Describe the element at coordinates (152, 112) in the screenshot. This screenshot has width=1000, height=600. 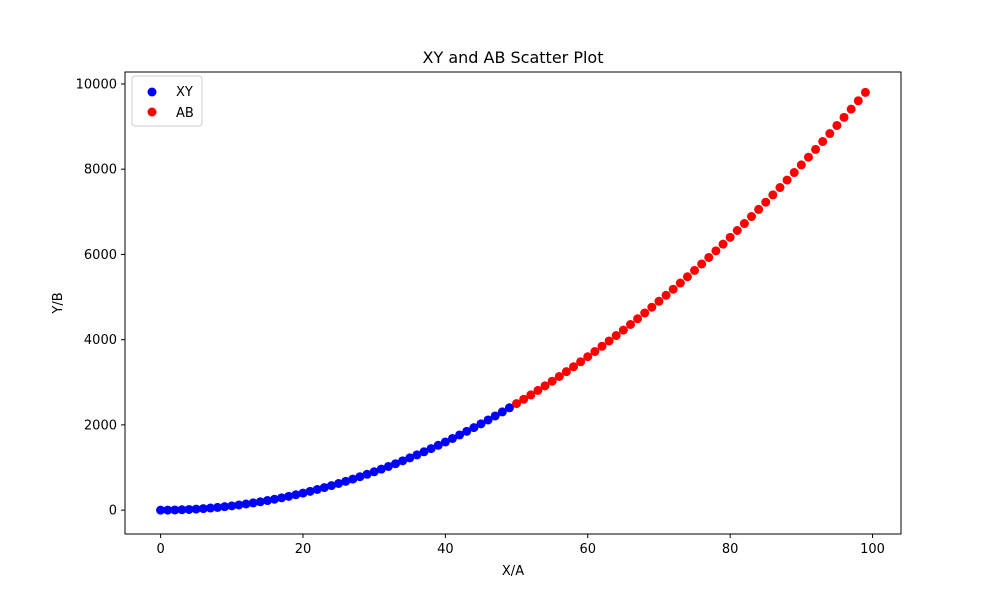
I see `legend-marker-ab` at that location.